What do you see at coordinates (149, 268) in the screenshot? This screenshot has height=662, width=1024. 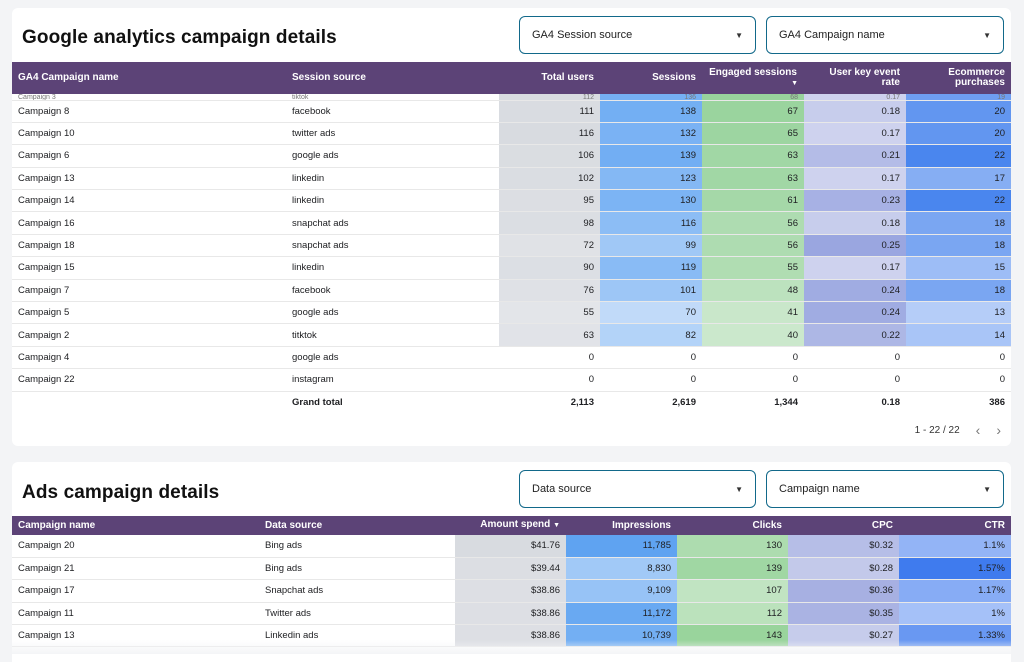 I see `cell-campaign-name: Campaign 15` at bounding box center [149, 268].